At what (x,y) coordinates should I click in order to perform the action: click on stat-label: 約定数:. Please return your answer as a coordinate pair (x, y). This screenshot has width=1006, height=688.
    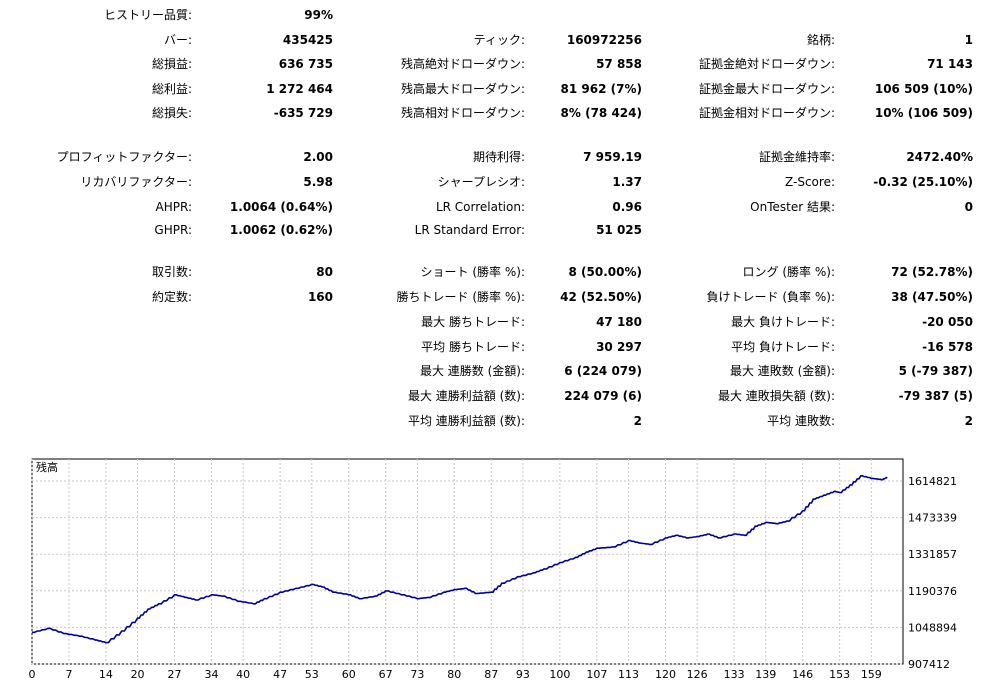
    Looking at the image, I should click on (171, 297).